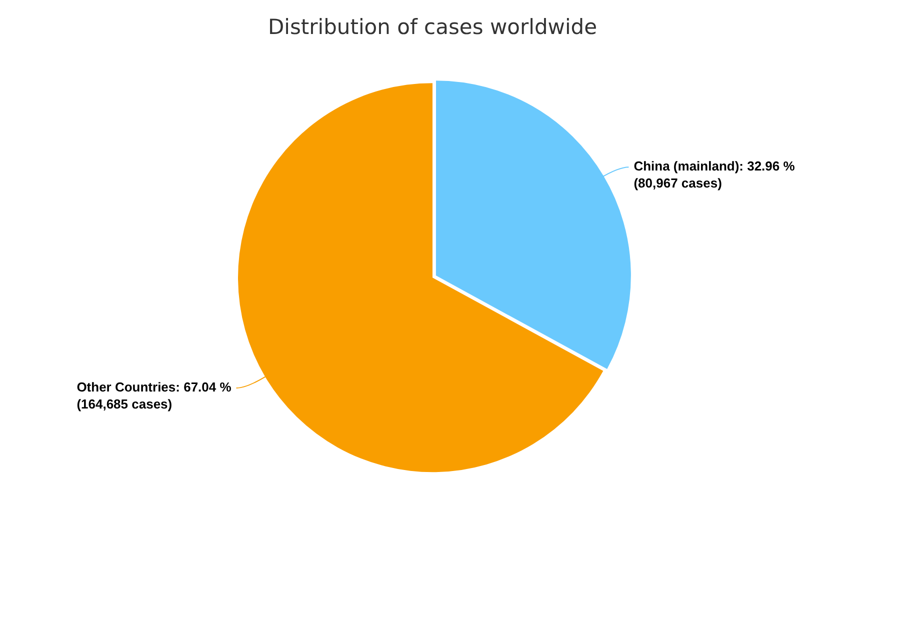 This screenshot has width=905, height=636. What do you see at coordinates (154, 396) in the screenshot?
I see `slice-label: Other Countries: 67.04 % (164,685 cases)` at bounding box center [154, 396].